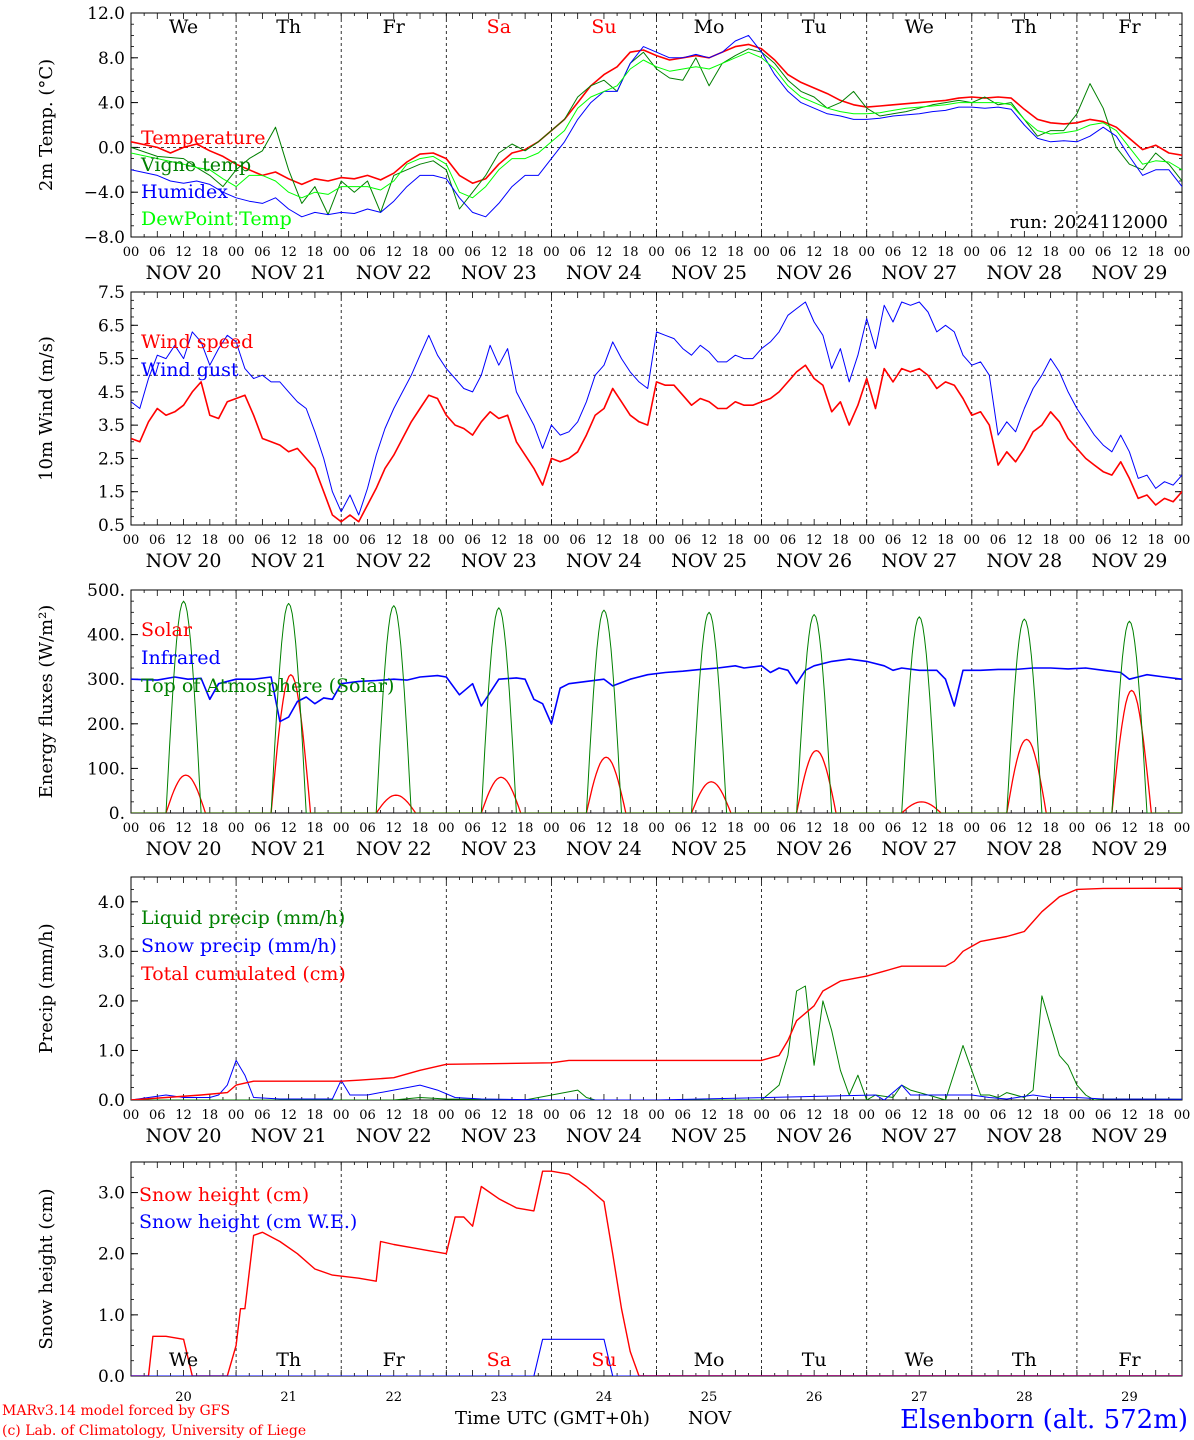  Describe the element at coordinates (656, 132) in the screenshot. I see `series-line-vigne-temp` at that location.